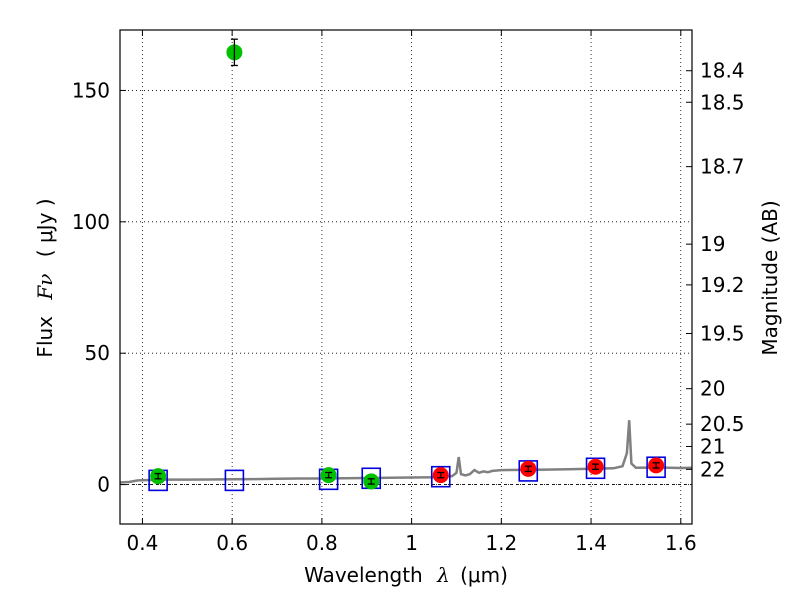 This screenshot has width=800, height=600. I want to click on magnitude-tick-label: 19, so click(712, 244).